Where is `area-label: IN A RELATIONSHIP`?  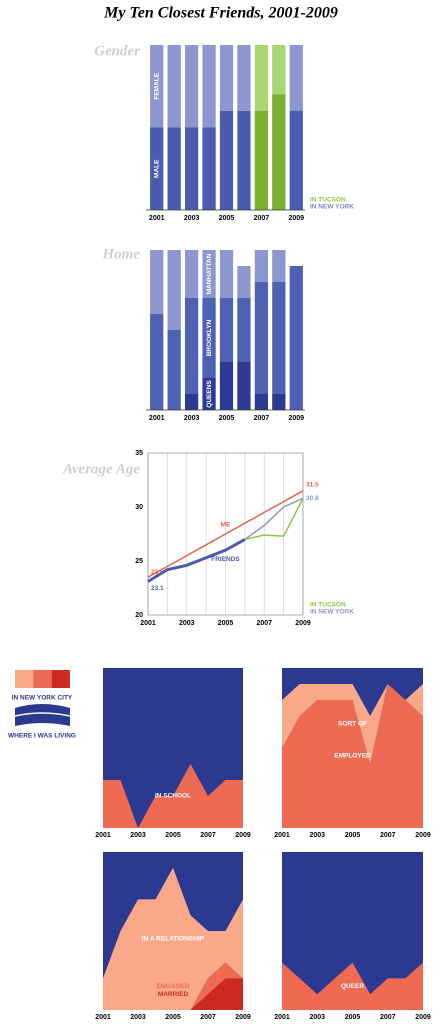
area-label: IN A RELATIONSHIP is located at coordinates (173, 939).